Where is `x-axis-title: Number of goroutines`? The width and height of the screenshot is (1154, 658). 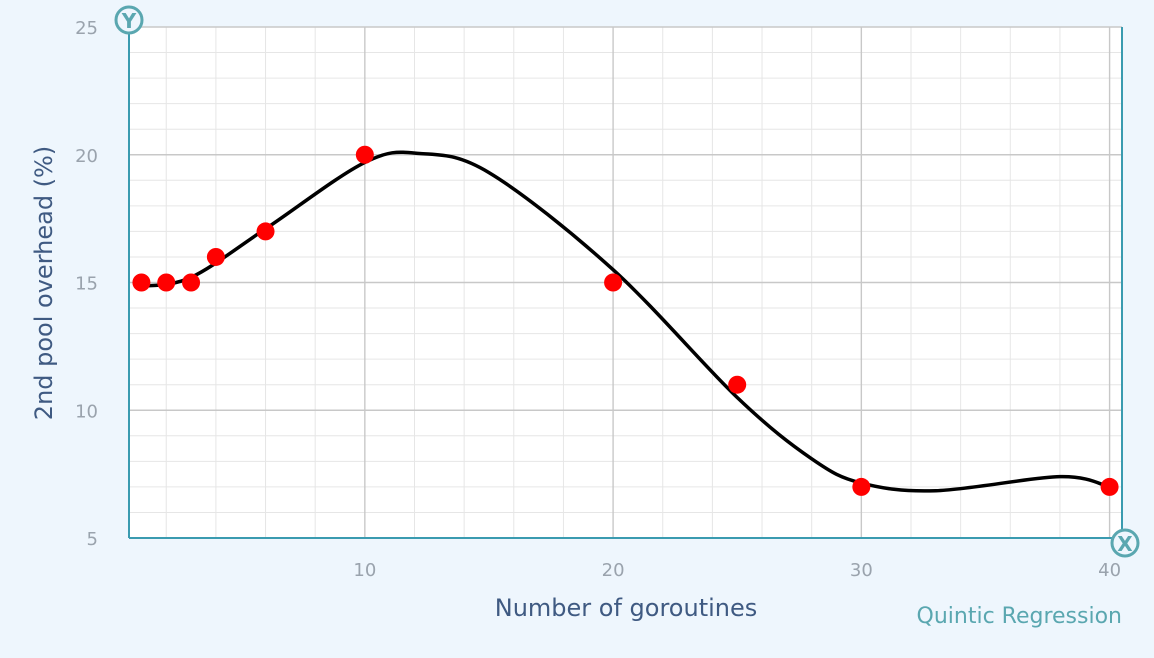
x-axis-title: Number of goroutines is located at coordinates (626, 608).